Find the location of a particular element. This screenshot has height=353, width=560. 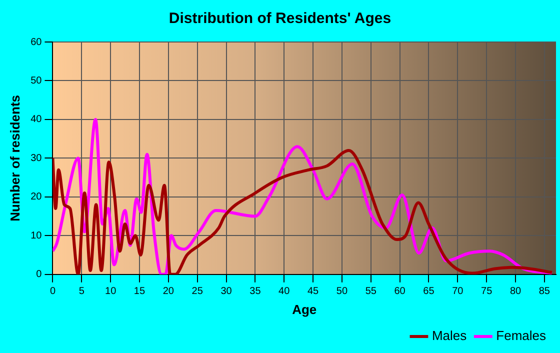

y-tick-label: 20 is located at coordinates (36, 197).